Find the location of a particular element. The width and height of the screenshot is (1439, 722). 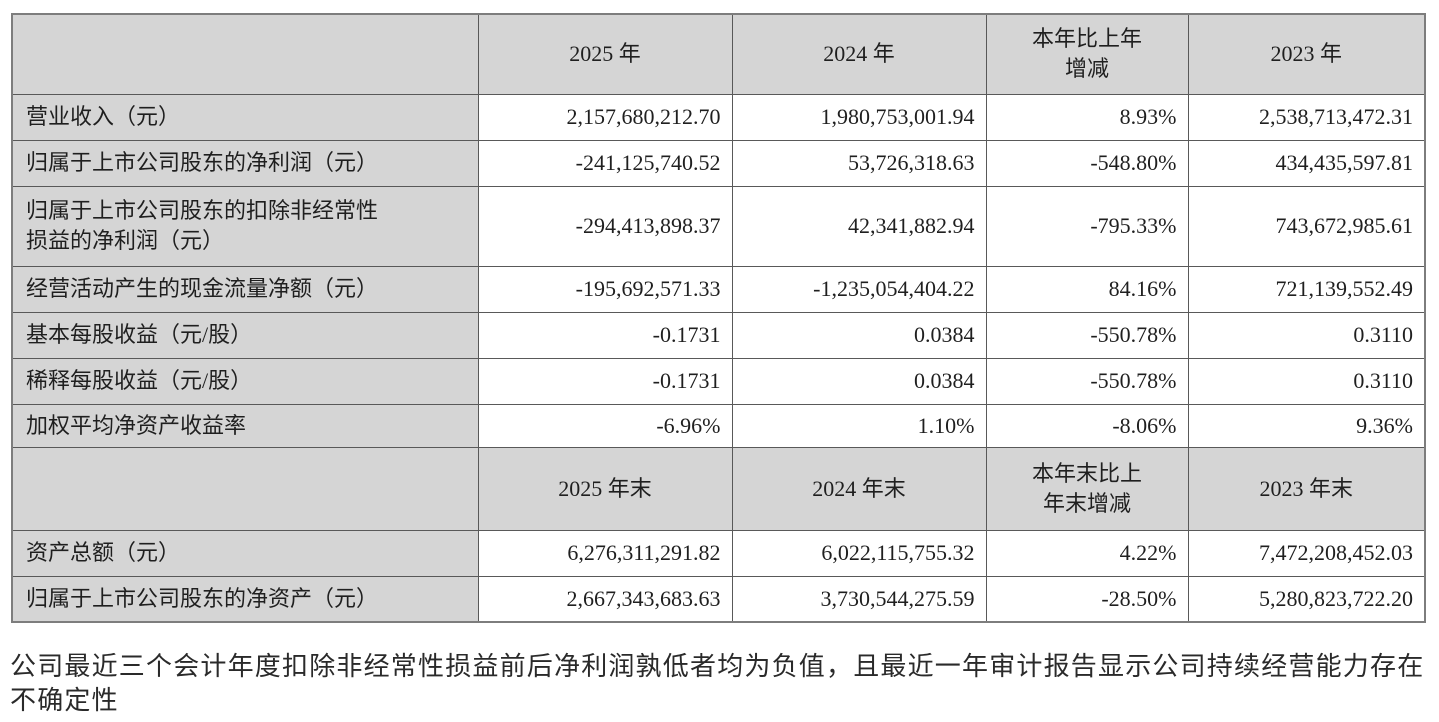

cell-basic-eps-change: -550.78% is located at coordinates (1087, 335).